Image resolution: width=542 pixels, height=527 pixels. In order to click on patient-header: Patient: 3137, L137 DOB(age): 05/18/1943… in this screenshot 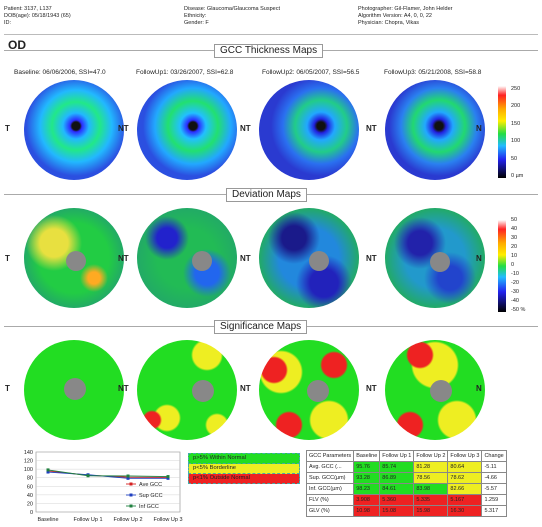, I will do `click(271, 20)`.